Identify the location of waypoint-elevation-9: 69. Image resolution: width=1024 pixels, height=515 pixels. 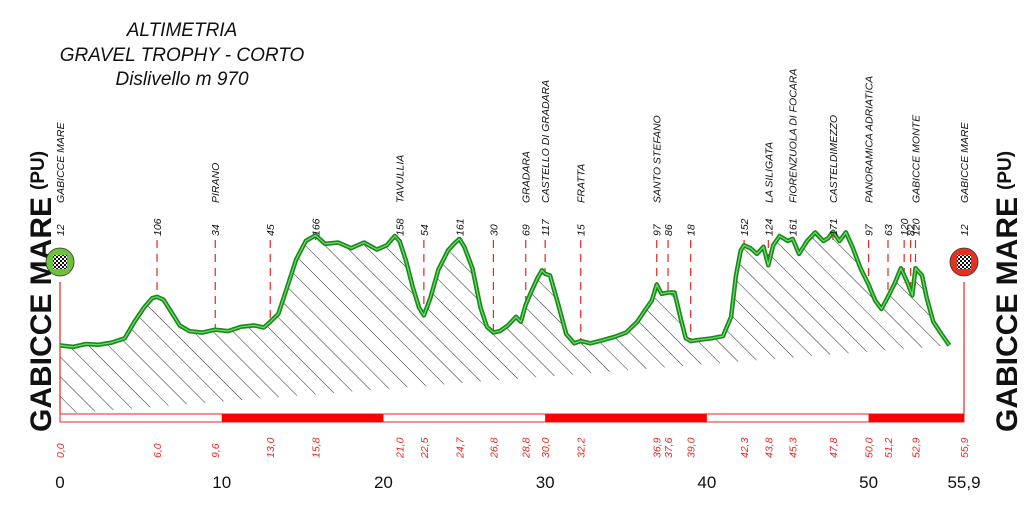
(527, 230).